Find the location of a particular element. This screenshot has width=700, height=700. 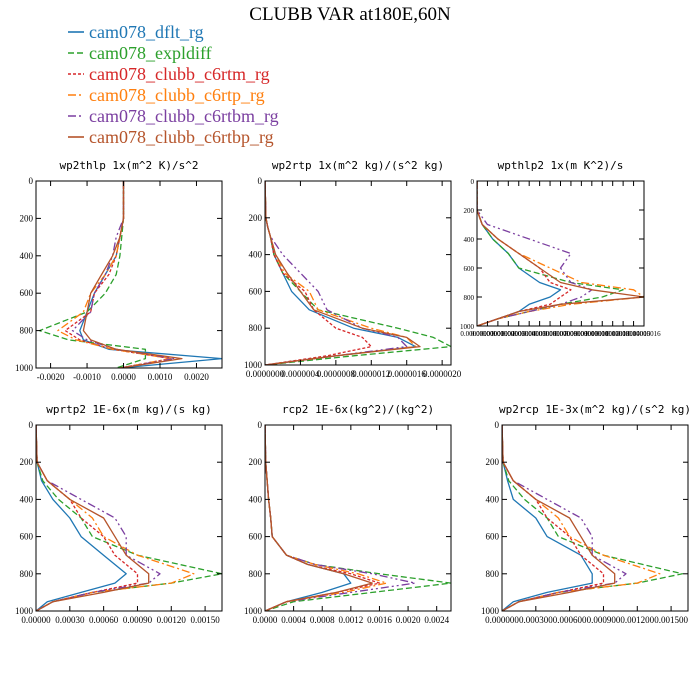

x-tick-label: 0.00000 is located at coordinates (36, 620).